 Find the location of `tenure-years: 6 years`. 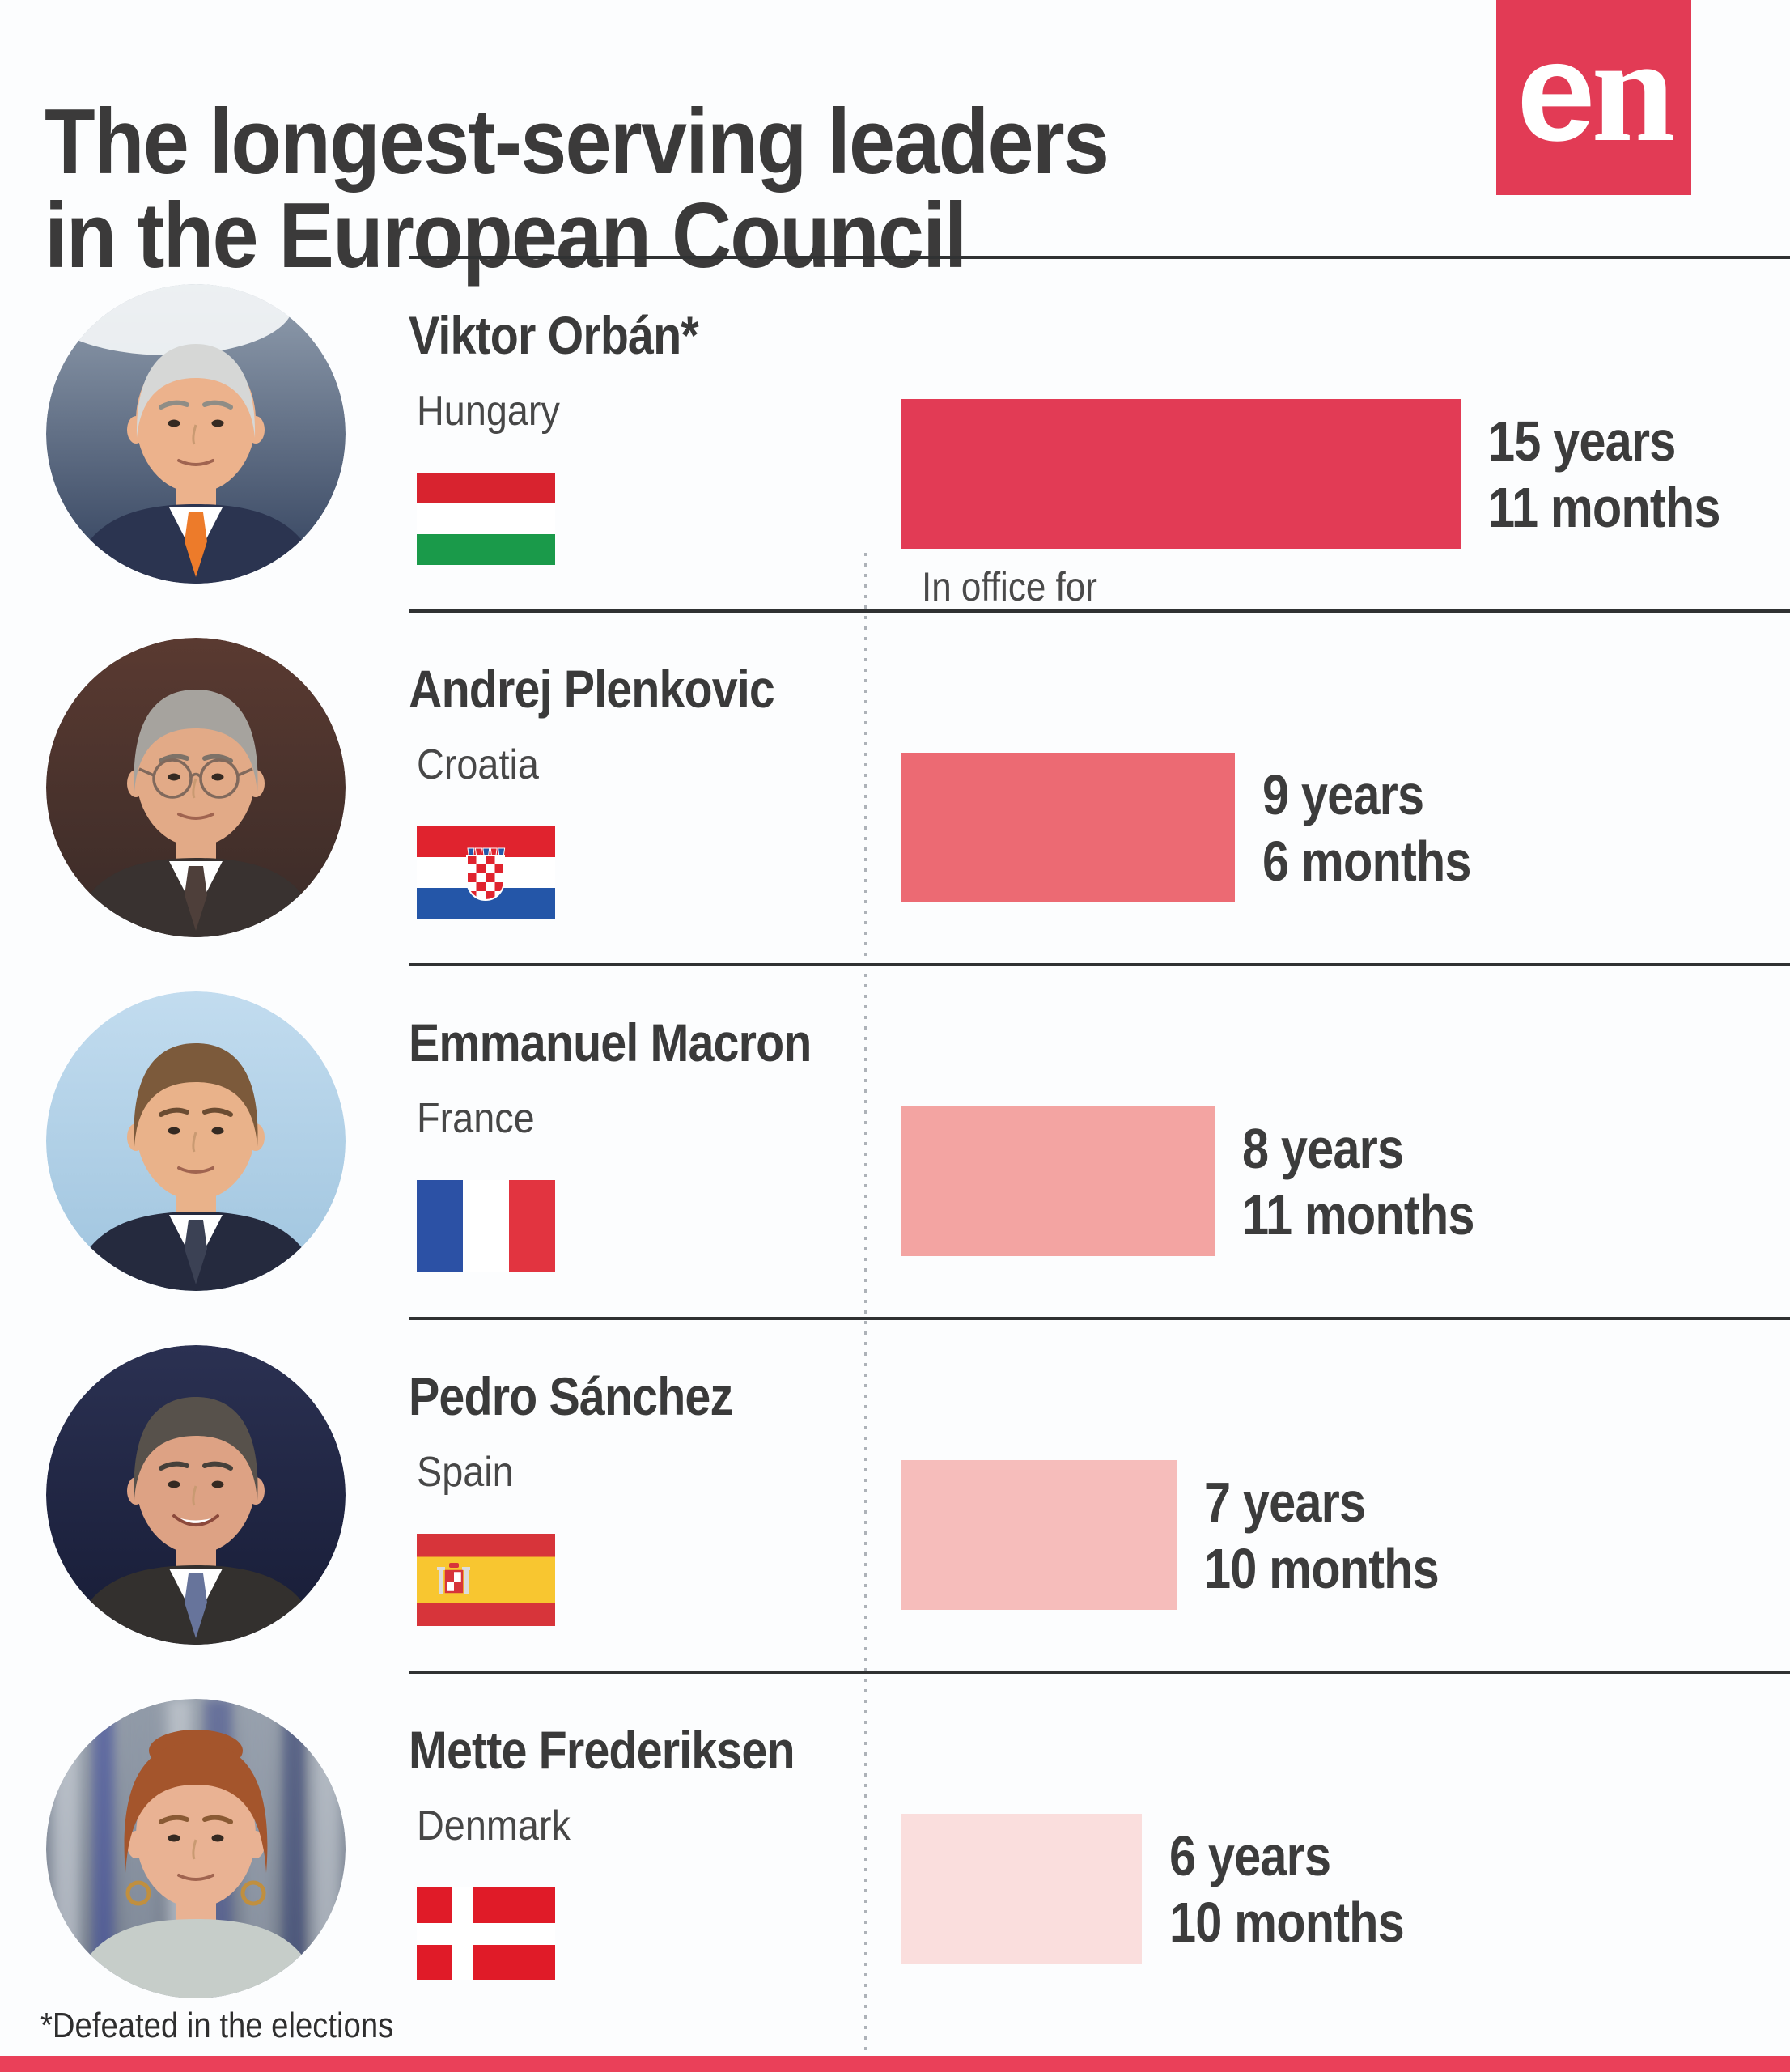

tenure-years: 6 years is located at coordinates (1250, 1855).